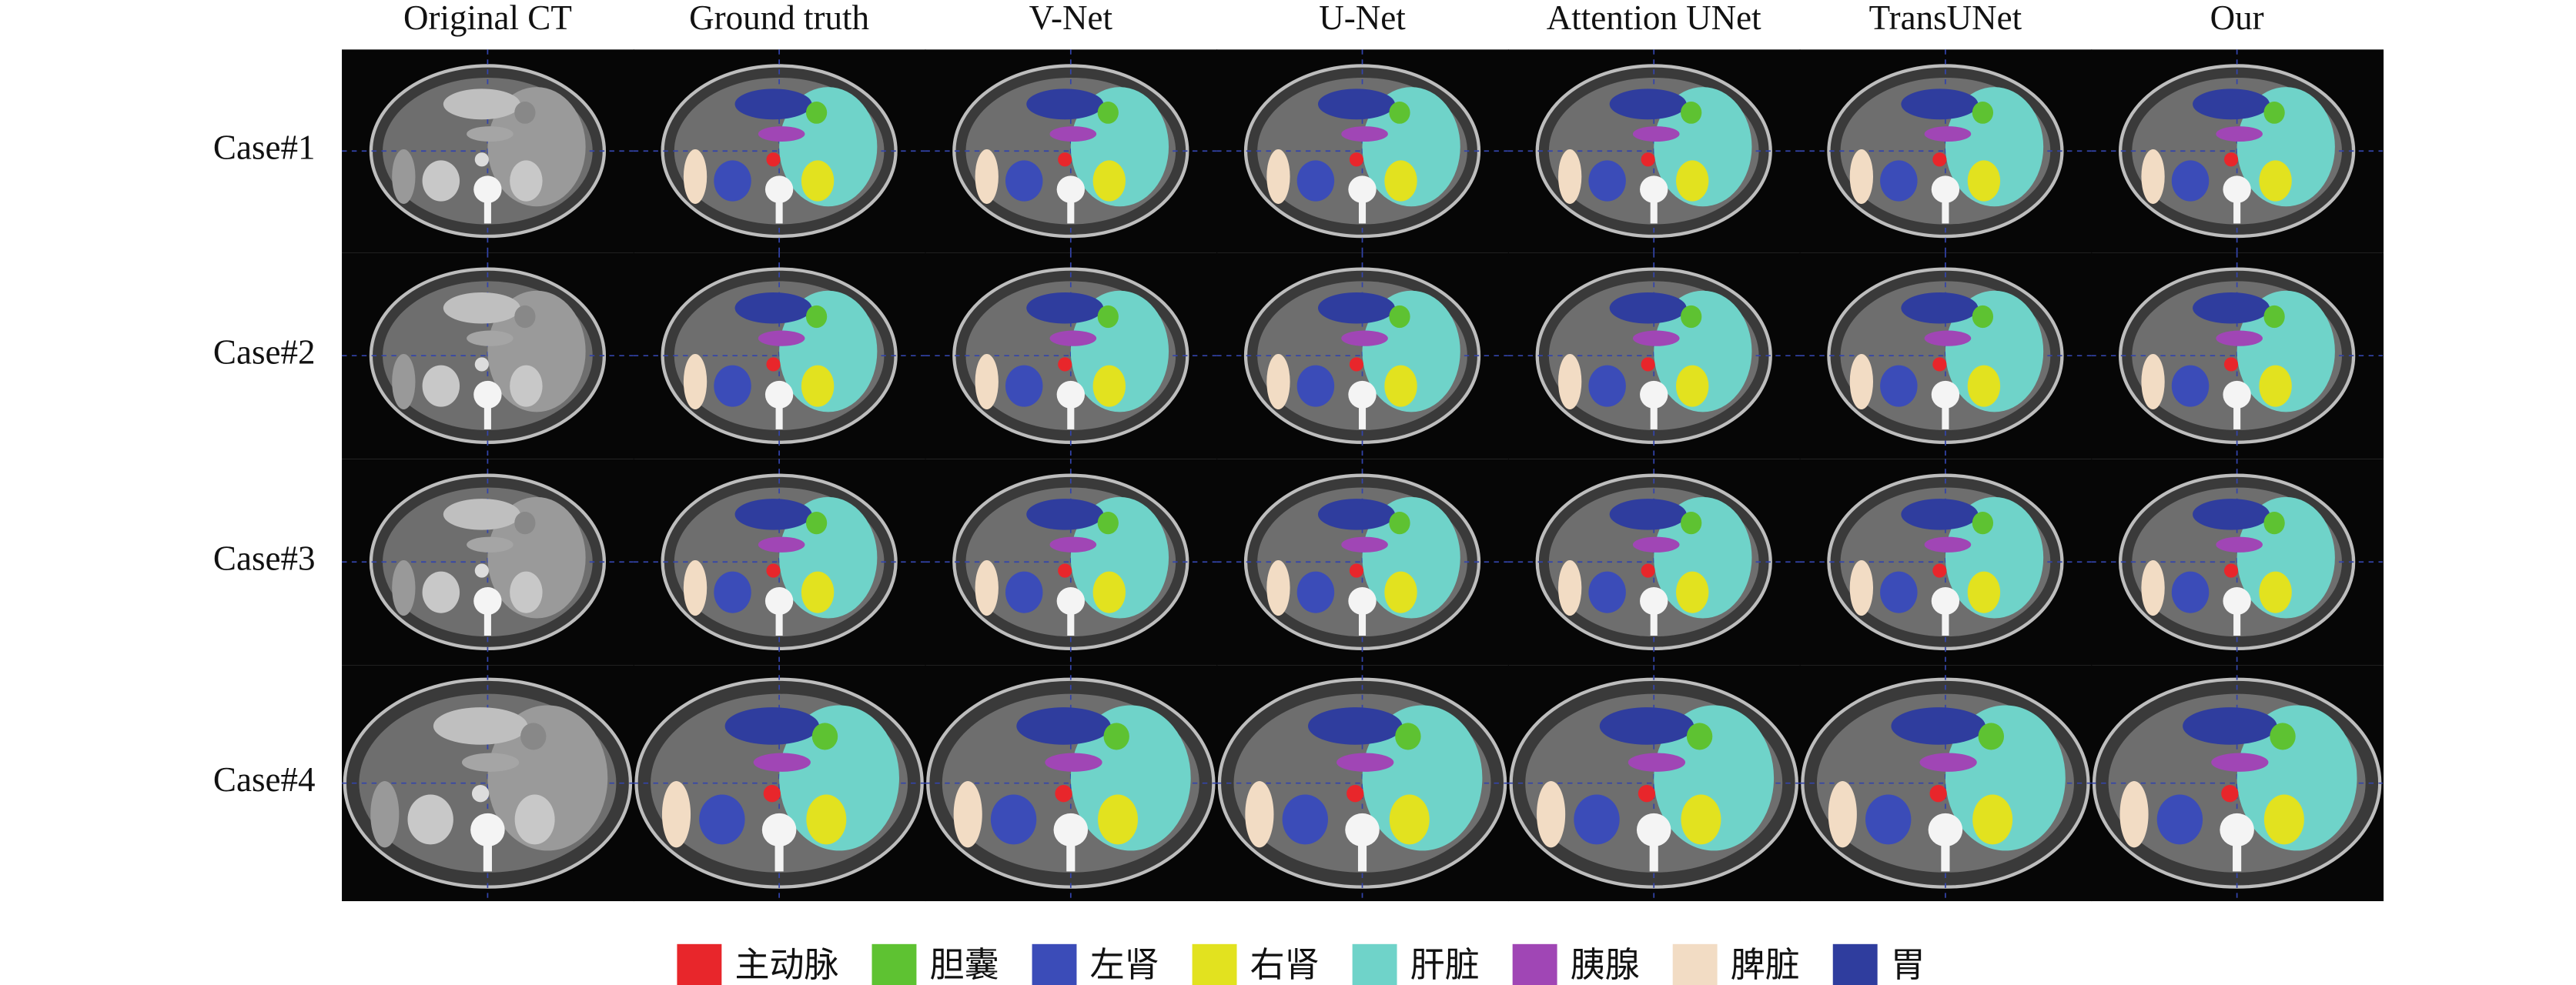 The width and height of the screenshot is (2576, 985). Describe the element at coordinates (965, 964) in the screenshot. I see `legend-label: 胆囊` at that location.